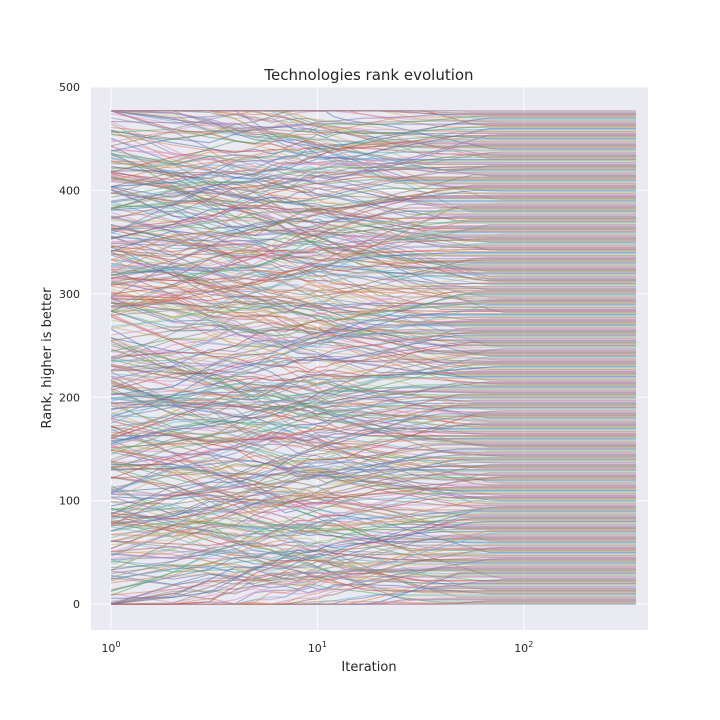 Image resolution: width=720 pixels, height=720 pixels. Describe the element at coordinates (69, 87) in the screenshot. I see `y-tick-label: 500` at that location.